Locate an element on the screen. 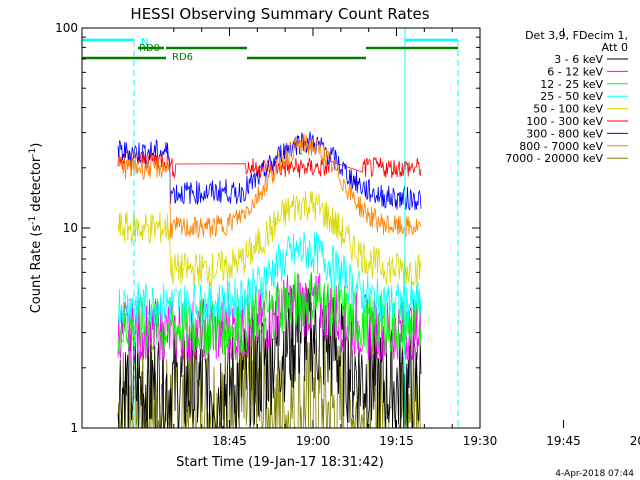 Image resolution: width=640 pixels, height=480 pixels. x-tick-label: 20:00 is located at coordinates (635, 441).